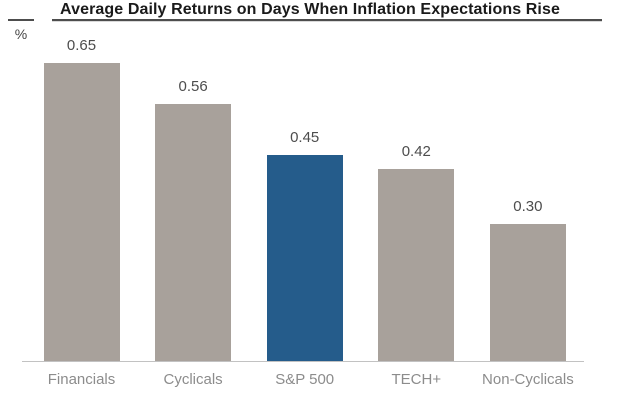 This screenshot has height=400, width=640. I want to click on bar-non-cyclicals, so click(527, 293).